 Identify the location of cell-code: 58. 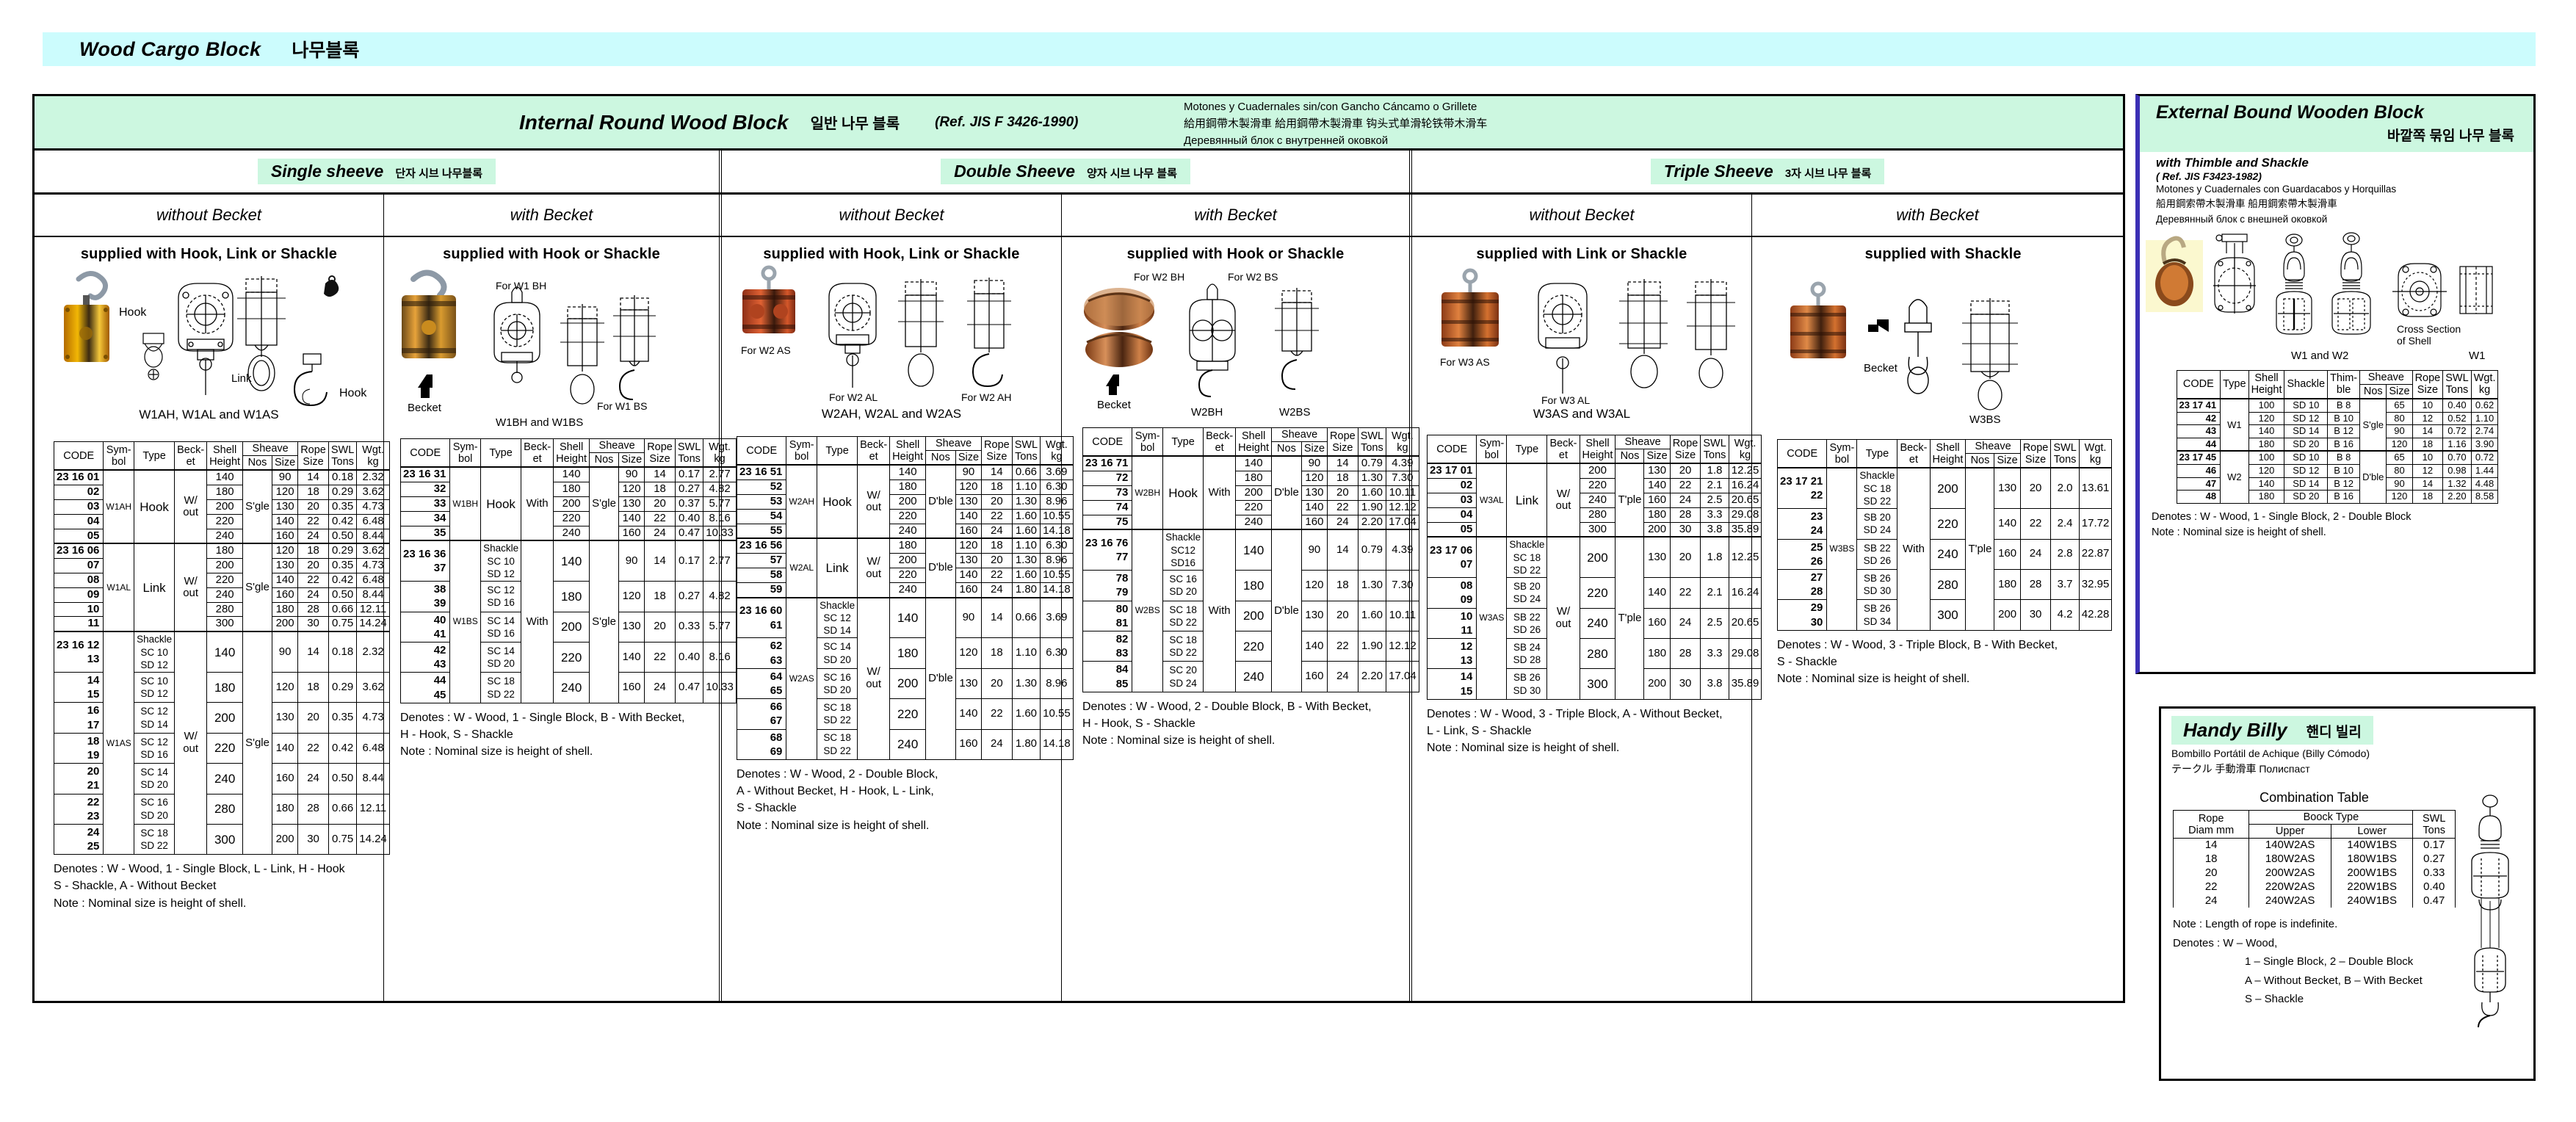
(761, 575).